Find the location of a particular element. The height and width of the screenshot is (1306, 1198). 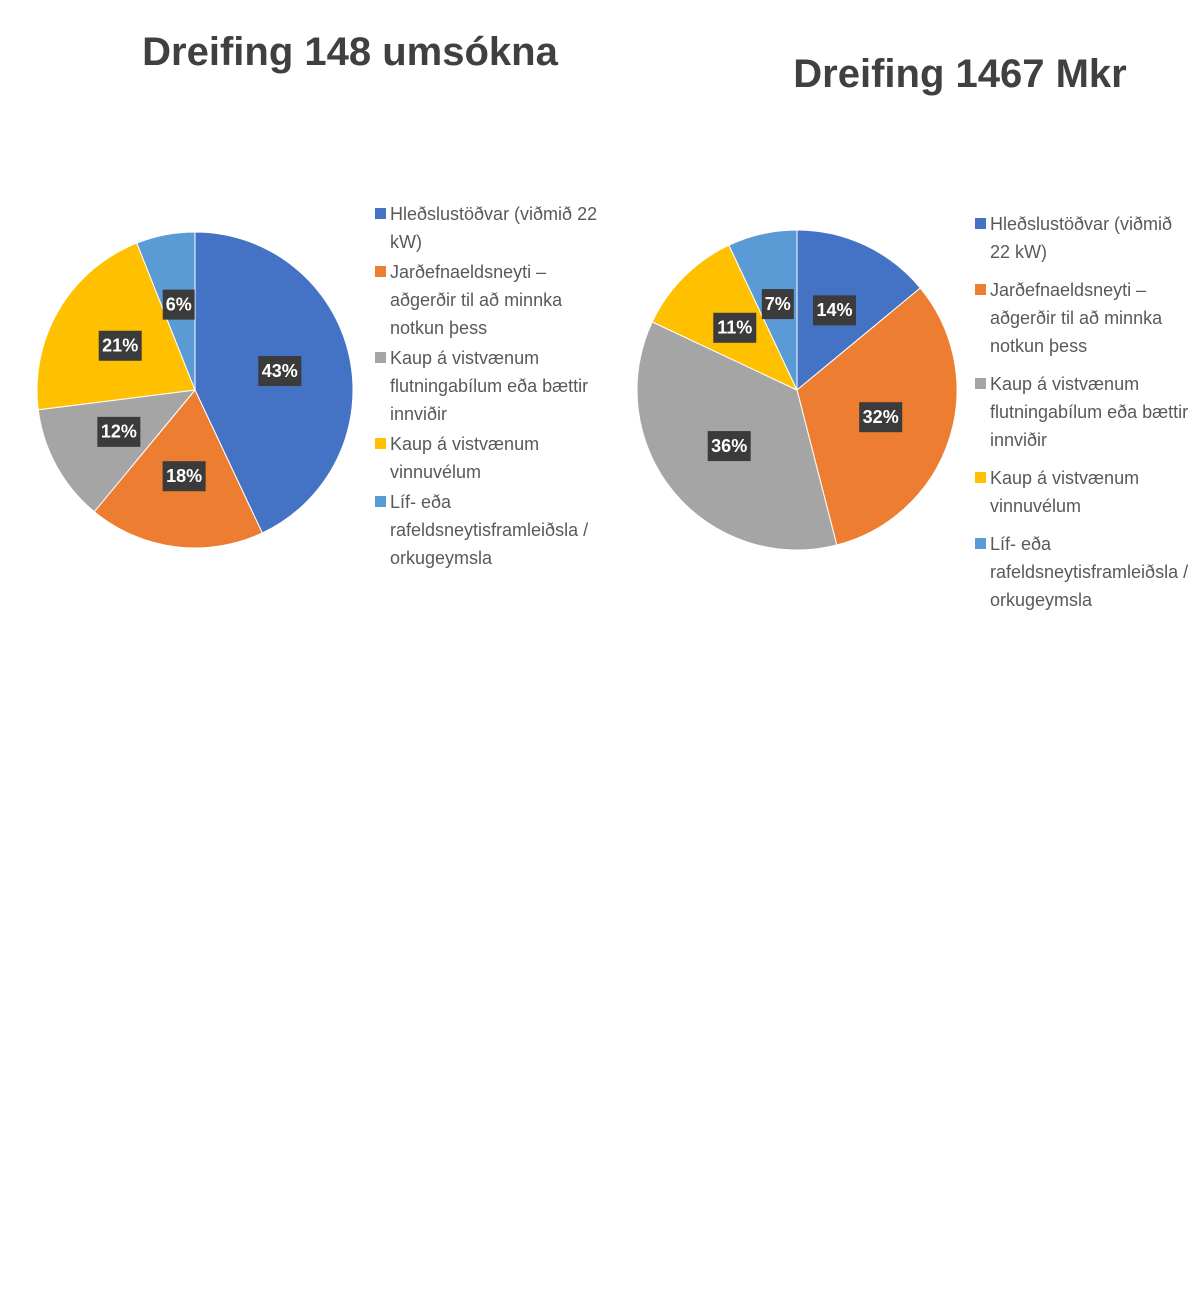

pie: 43% 18% 12% 21% 6% is located at coordinates (195, 390).